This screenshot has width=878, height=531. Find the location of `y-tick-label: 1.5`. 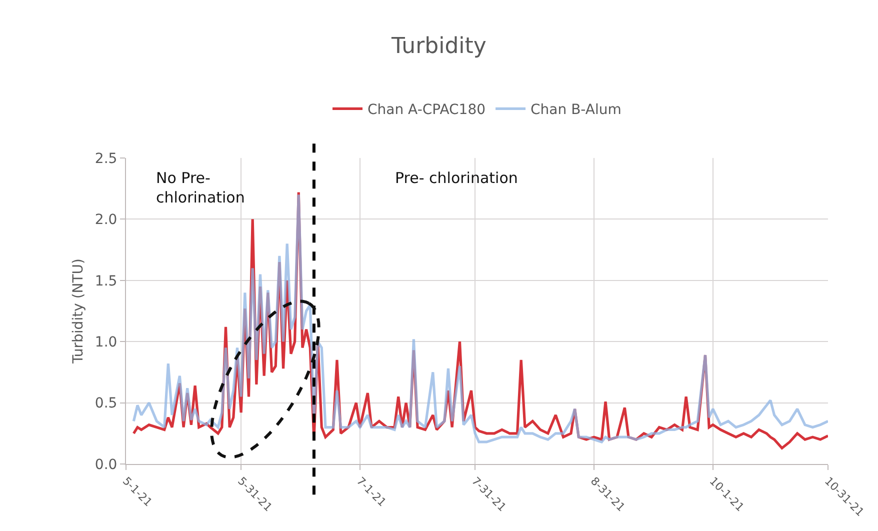

y-tick-label: 1.5 is located at coordinates (106, 281).